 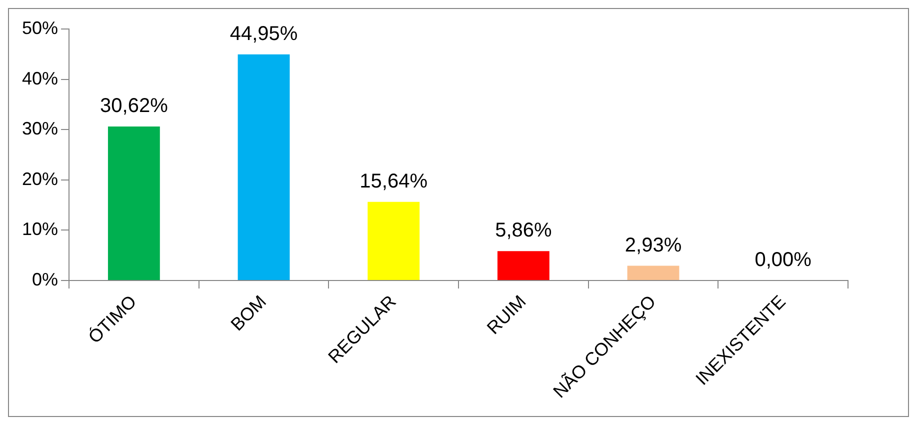 What do you see at coordinates (523, 231) in the screenshot?
I see `data-label: 5,86%` at bounding box center [523, 231].